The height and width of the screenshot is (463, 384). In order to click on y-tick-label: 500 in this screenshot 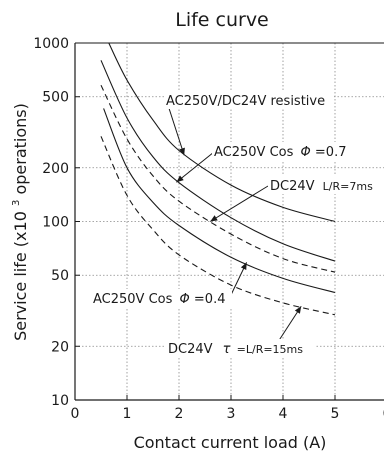, I will do `click(55, 98)`.